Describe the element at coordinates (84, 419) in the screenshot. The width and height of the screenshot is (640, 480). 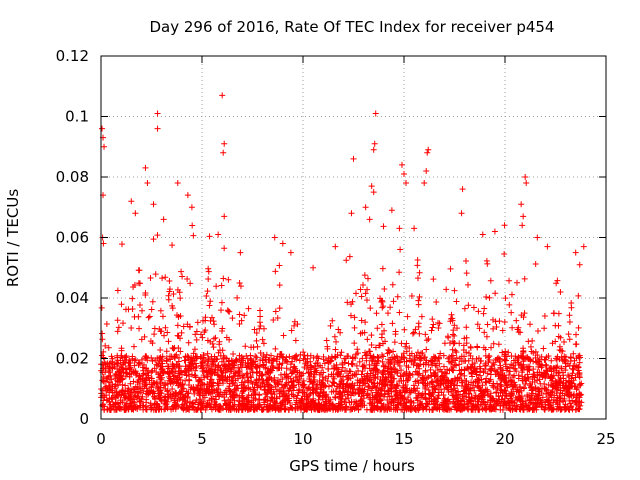
I see `y-tick-label: 0` at that location.